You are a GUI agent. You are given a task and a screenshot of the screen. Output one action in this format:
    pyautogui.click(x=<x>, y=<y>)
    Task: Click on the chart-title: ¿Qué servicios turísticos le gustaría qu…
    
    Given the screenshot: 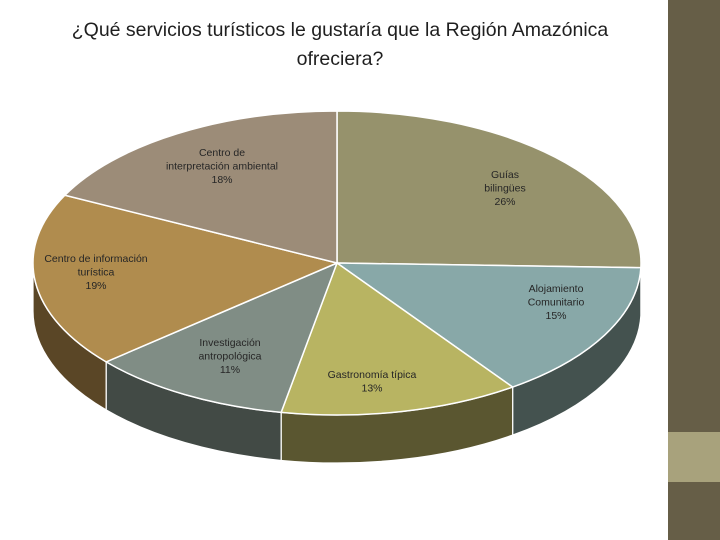 What is the action you would take?
    pyautogui.click(x=340, y=44)
    